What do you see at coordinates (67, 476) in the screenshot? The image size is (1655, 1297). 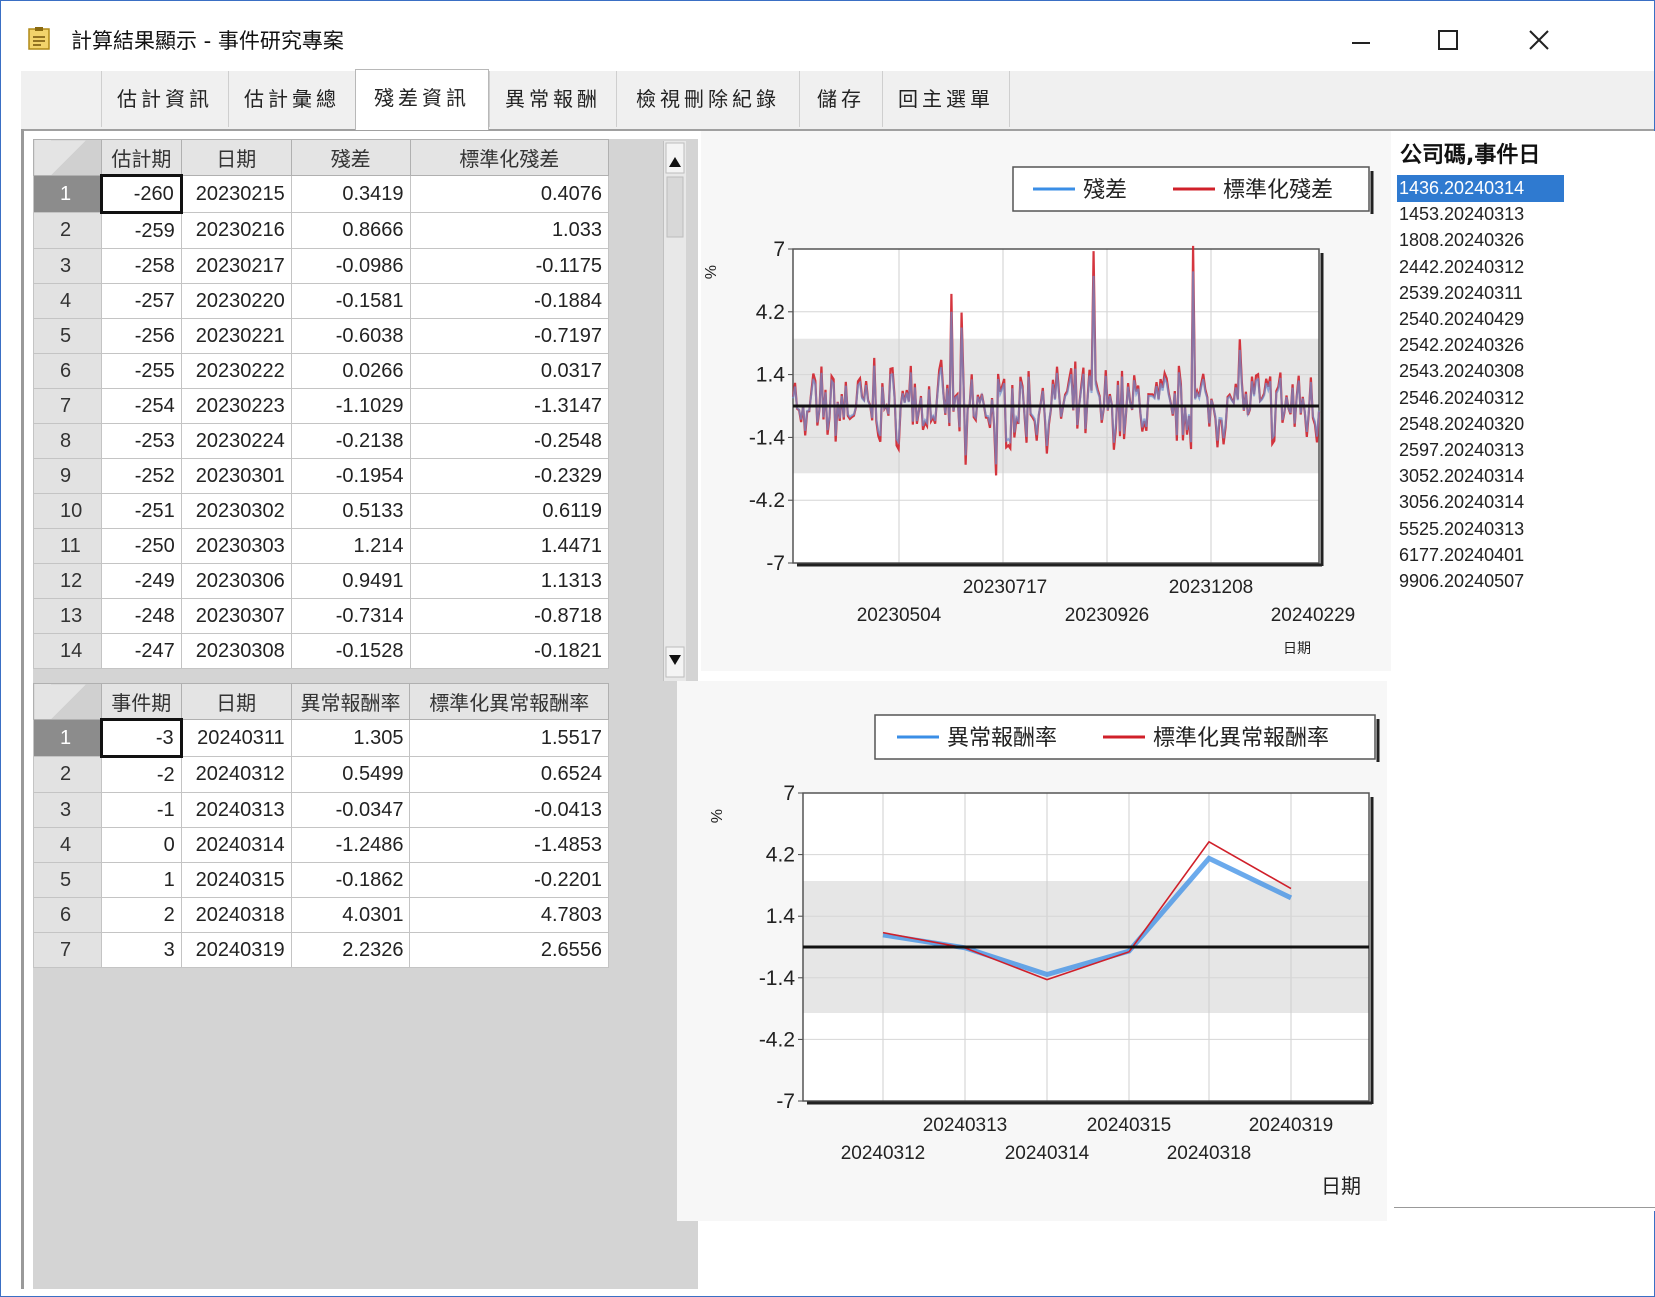 I see `row-header: 9` at bounding box center [67, 476].